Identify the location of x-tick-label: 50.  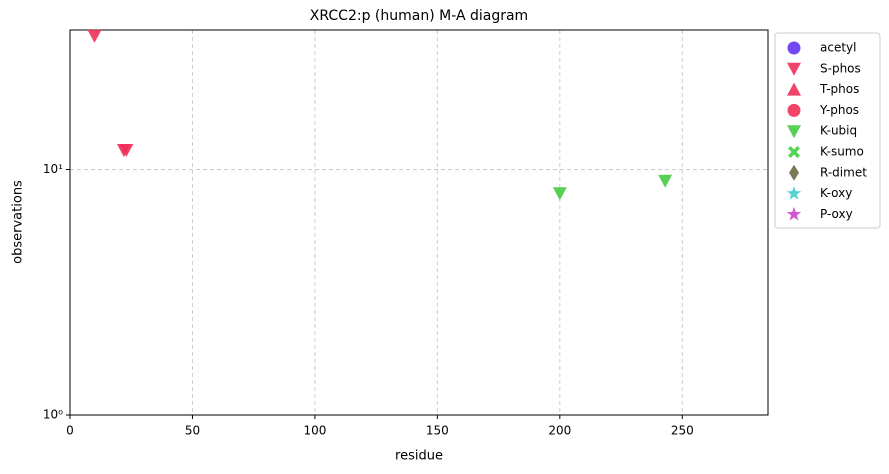
(192, 431).